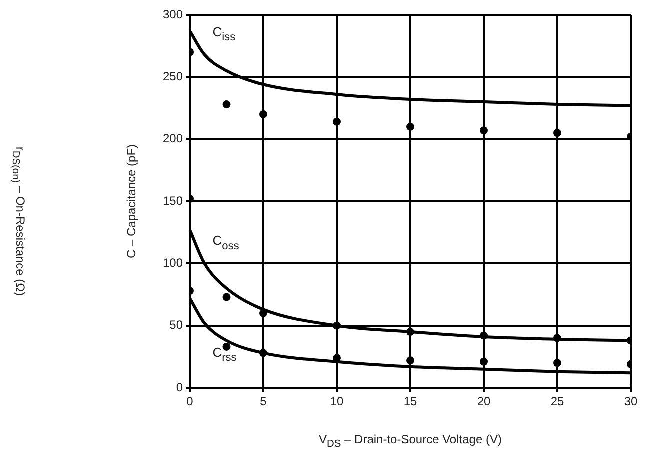 This screenshot has height=458, width=655. What do you see at coordinates (411, 401) in the screenshot?
I see `x-tick-label: 15` at bounding box center [411, 401].